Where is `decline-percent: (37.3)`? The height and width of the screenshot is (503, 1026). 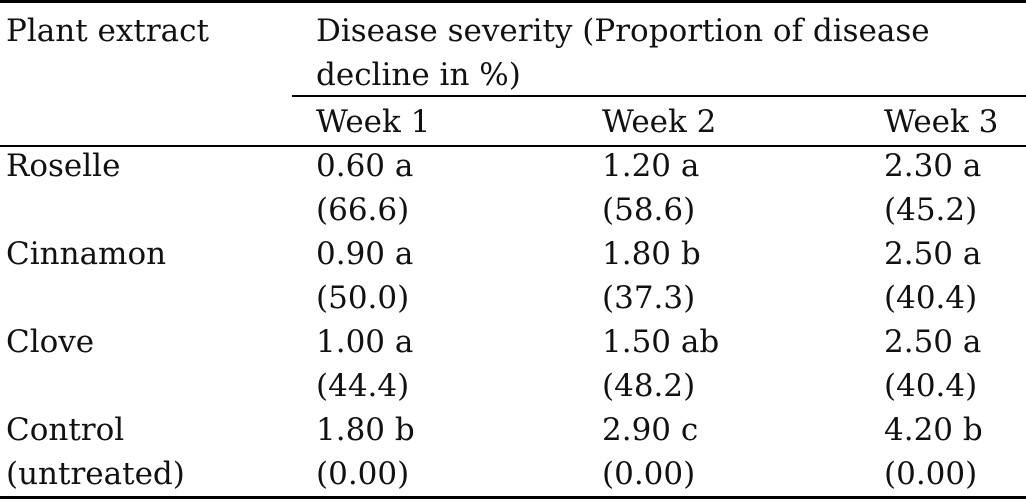
decline-percent: (37.3) is located at coordinates (649, 298).